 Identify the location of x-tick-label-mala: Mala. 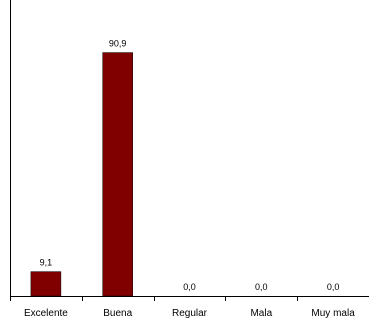
(261, 313).